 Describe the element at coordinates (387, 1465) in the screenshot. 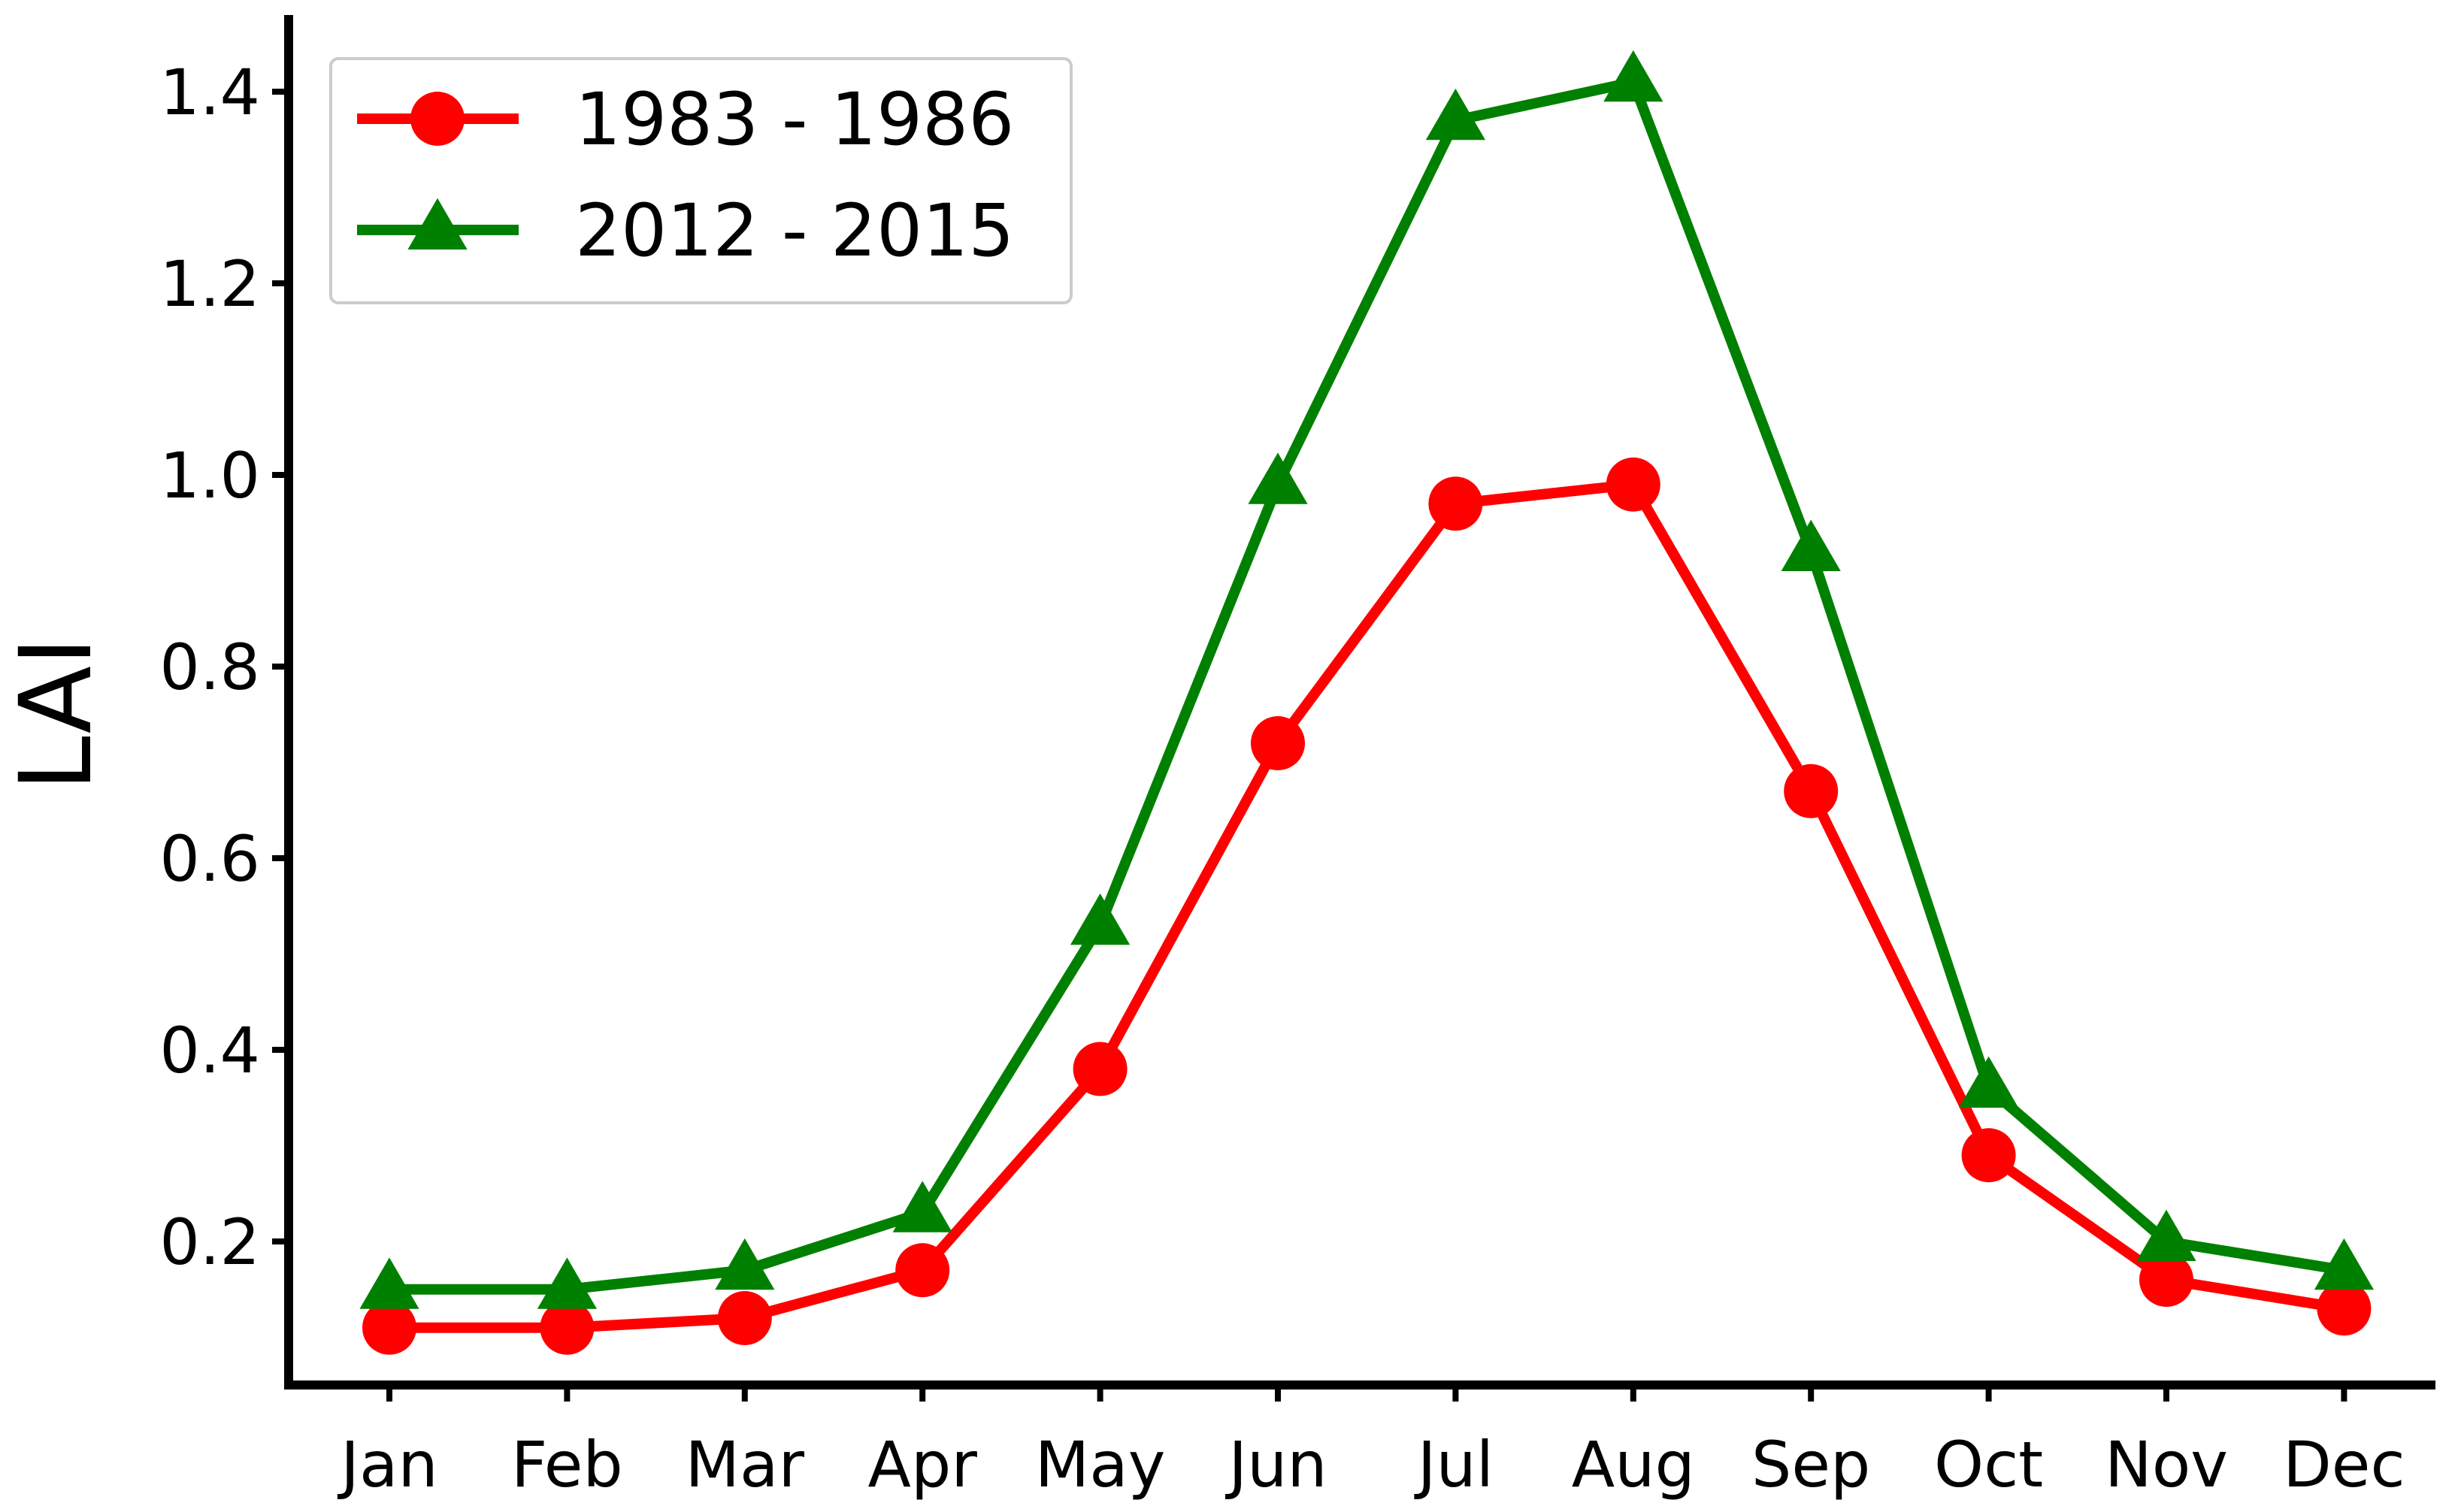

I see `x-tick-label: Jan` at that location.